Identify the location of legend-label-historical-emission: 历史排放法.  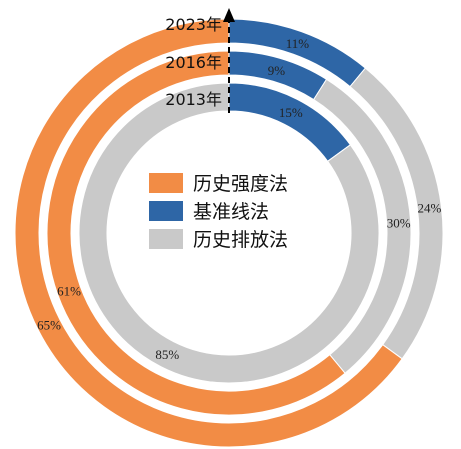
(240, 240).